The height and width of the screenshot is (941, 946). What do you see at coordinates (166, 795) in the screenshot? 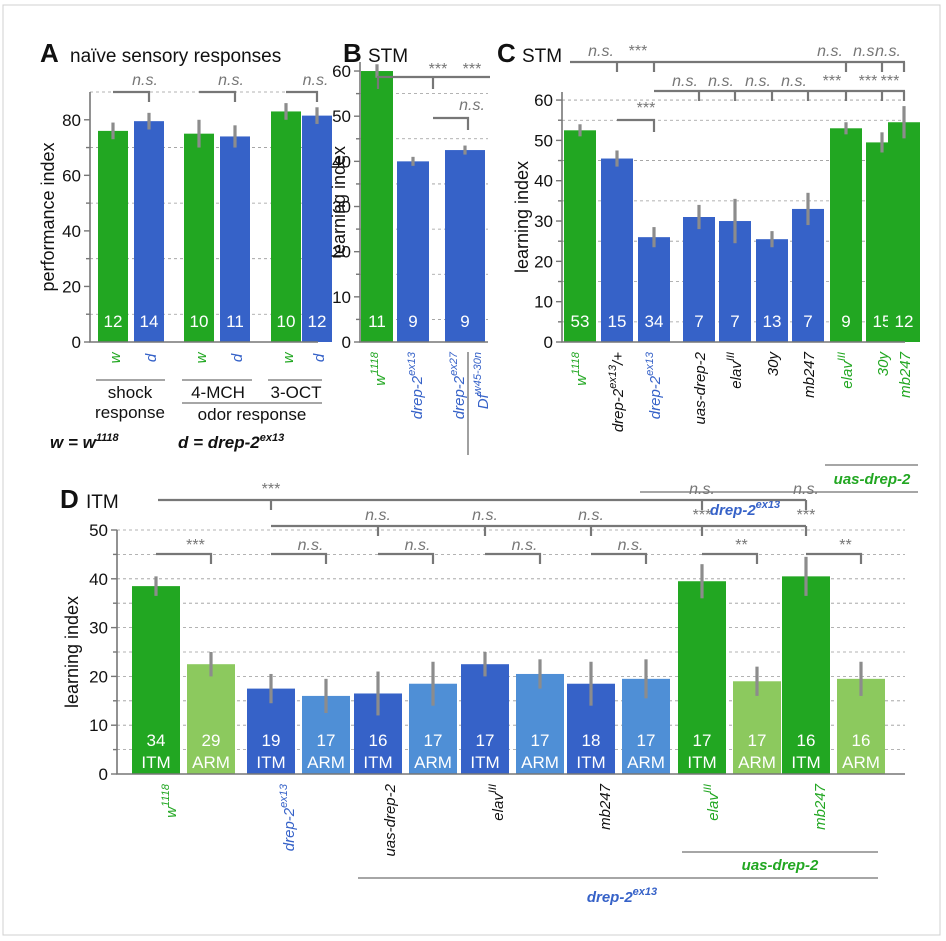
I see `panel-d-category-label-sup: 1118` at bounding box center [166, 795].